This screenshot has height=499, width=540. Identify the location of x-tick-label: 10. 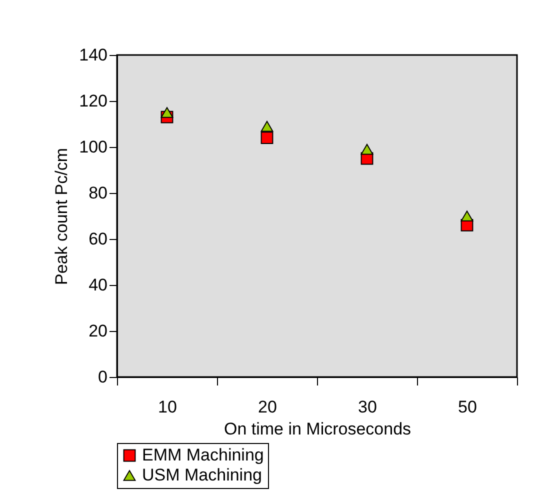
(167, 407).